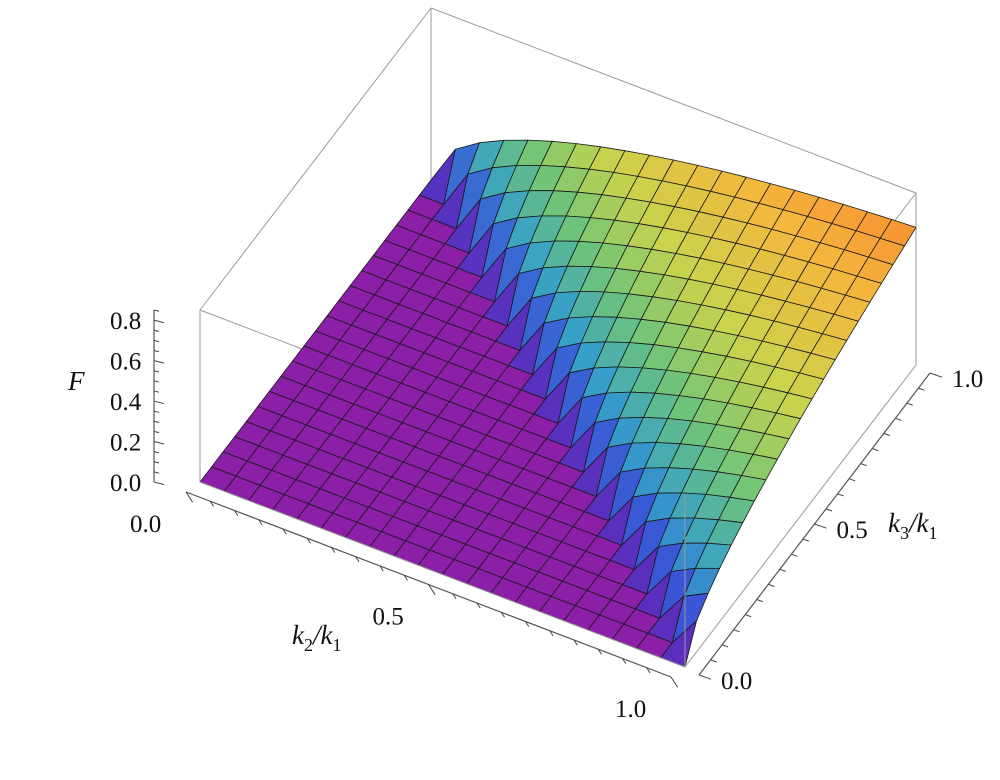 The height and width of the screenshot is (780, 1000). Describe the element at coordinates (912, 525) in the screenshot. I see `y-axis-label: k3/k1` at that location.